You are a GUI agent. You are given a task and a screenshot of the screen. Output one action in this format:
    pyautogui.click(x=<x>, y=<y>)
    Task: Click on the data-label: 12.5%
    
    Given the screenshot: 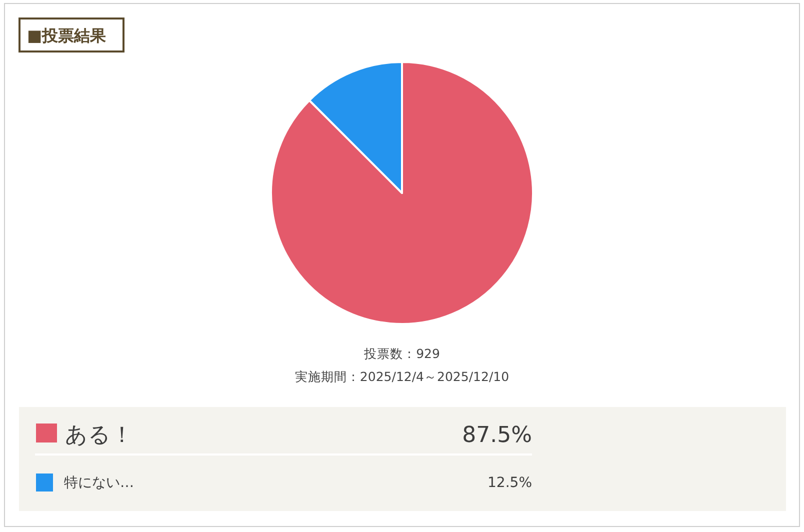 What is the action you would take?
    pyautogui.click(x=510, y=483)
    